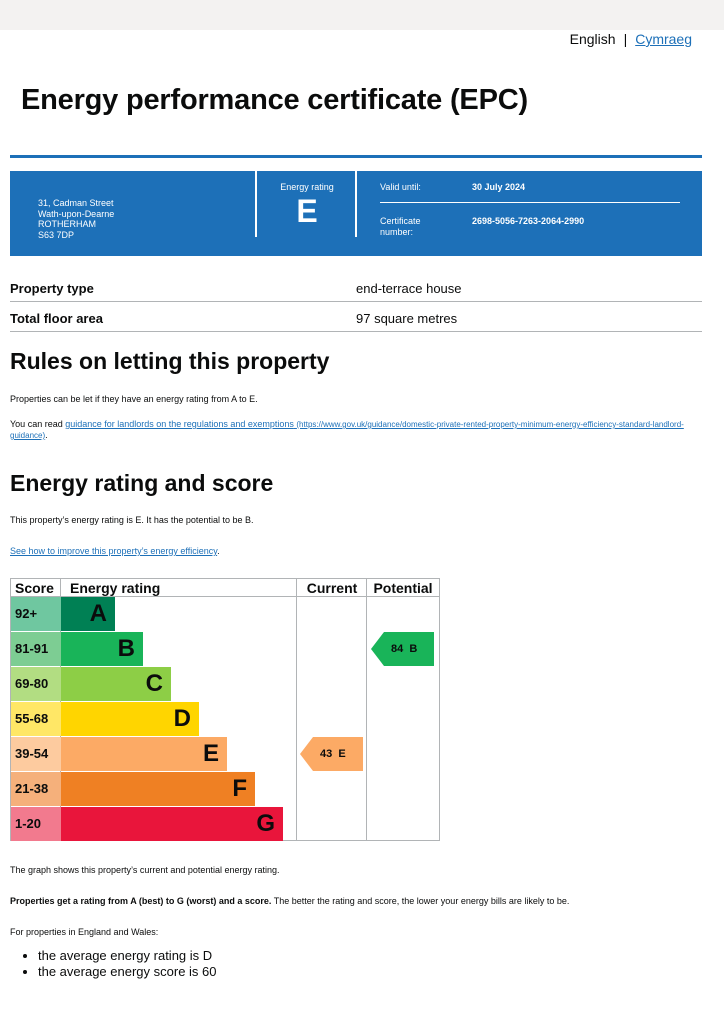 The height and width of the screenshot is (1024, 724). Describe the element at coordinates (116, 684) in the screenshot. I see `band-bar-c: C` at that location.